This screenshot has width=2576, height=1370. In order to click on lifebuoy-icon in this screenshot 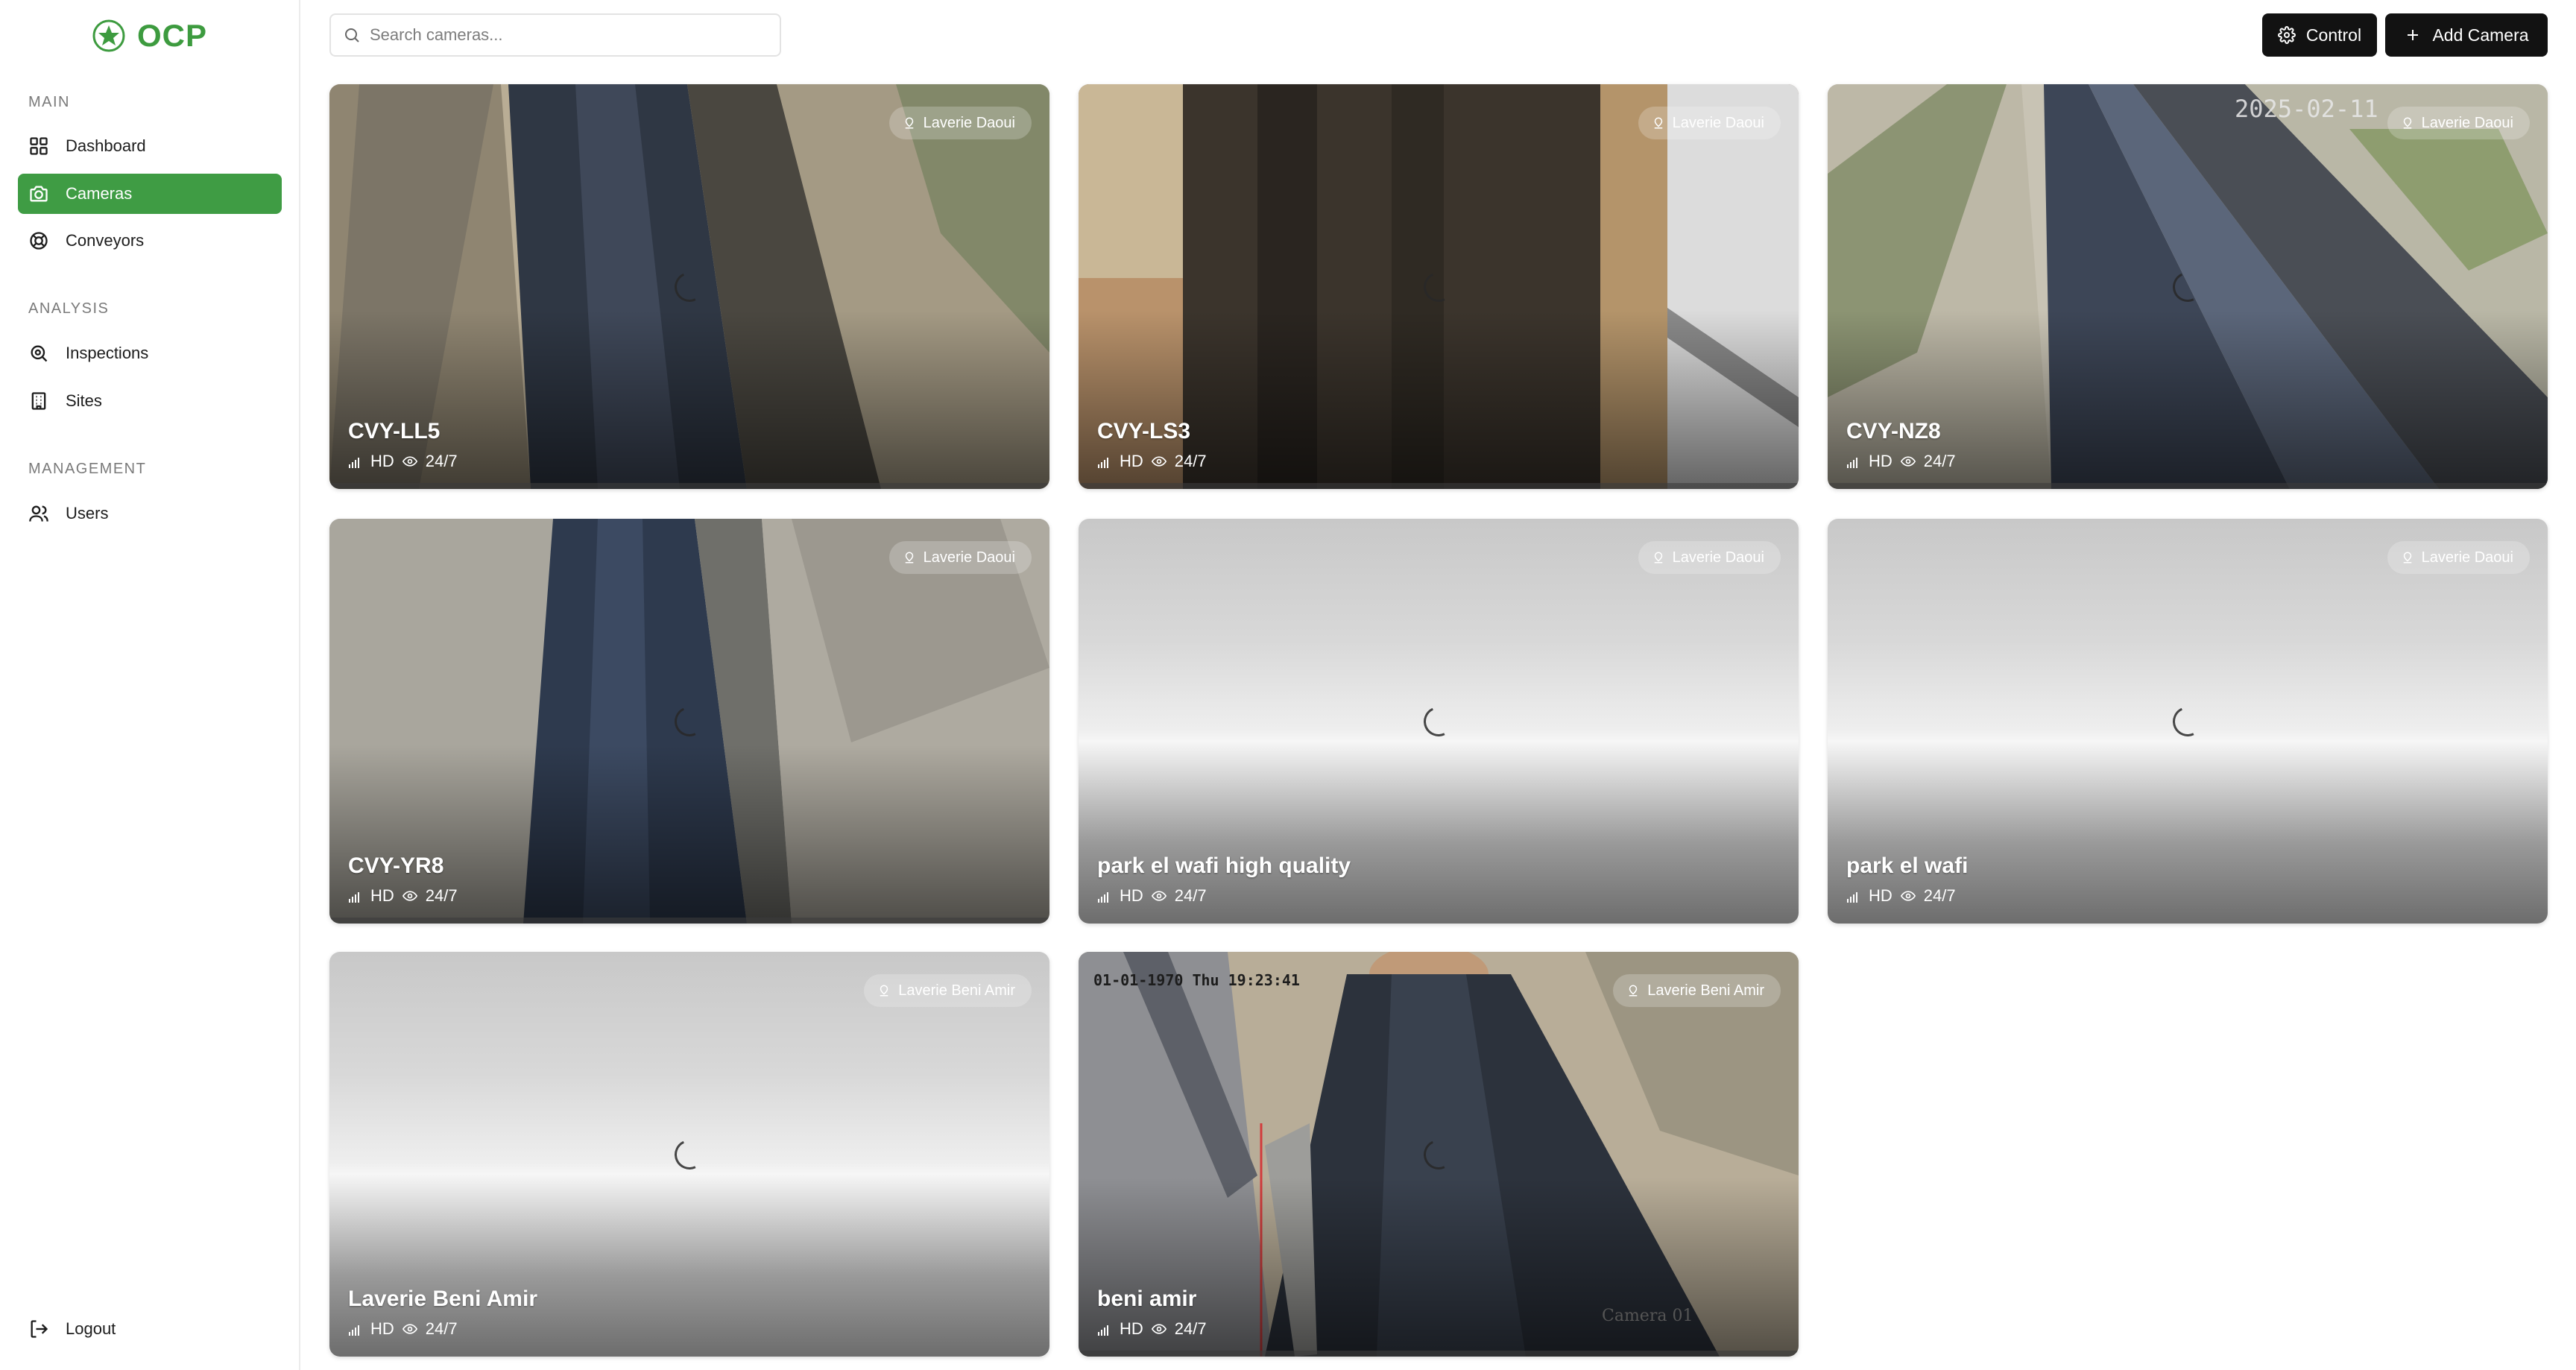, I will do `click(39, 241)`.